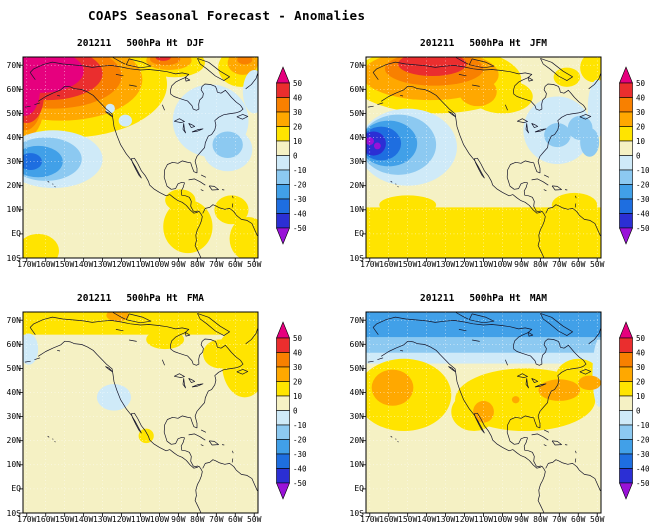 The image size is (652, 530). What do you see at coordinates (427, 519) in the screenshot?
I see `lon-tick-label: 140W` at bounding box center [427, 519].